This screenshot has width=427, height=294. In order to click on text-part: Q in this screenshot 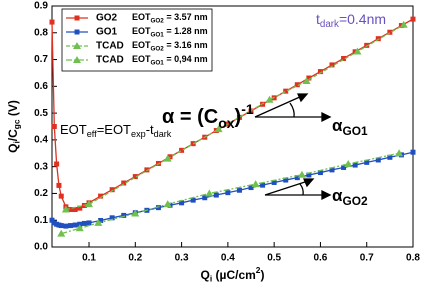, I will do `click(205, 275)`.